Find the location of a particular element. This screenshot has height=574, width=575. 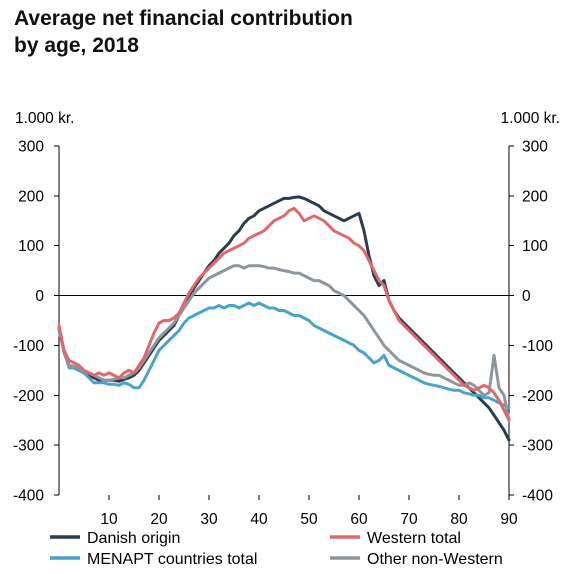

y-unit-right: 1.000 kr. is located at coordinates (530, 118).